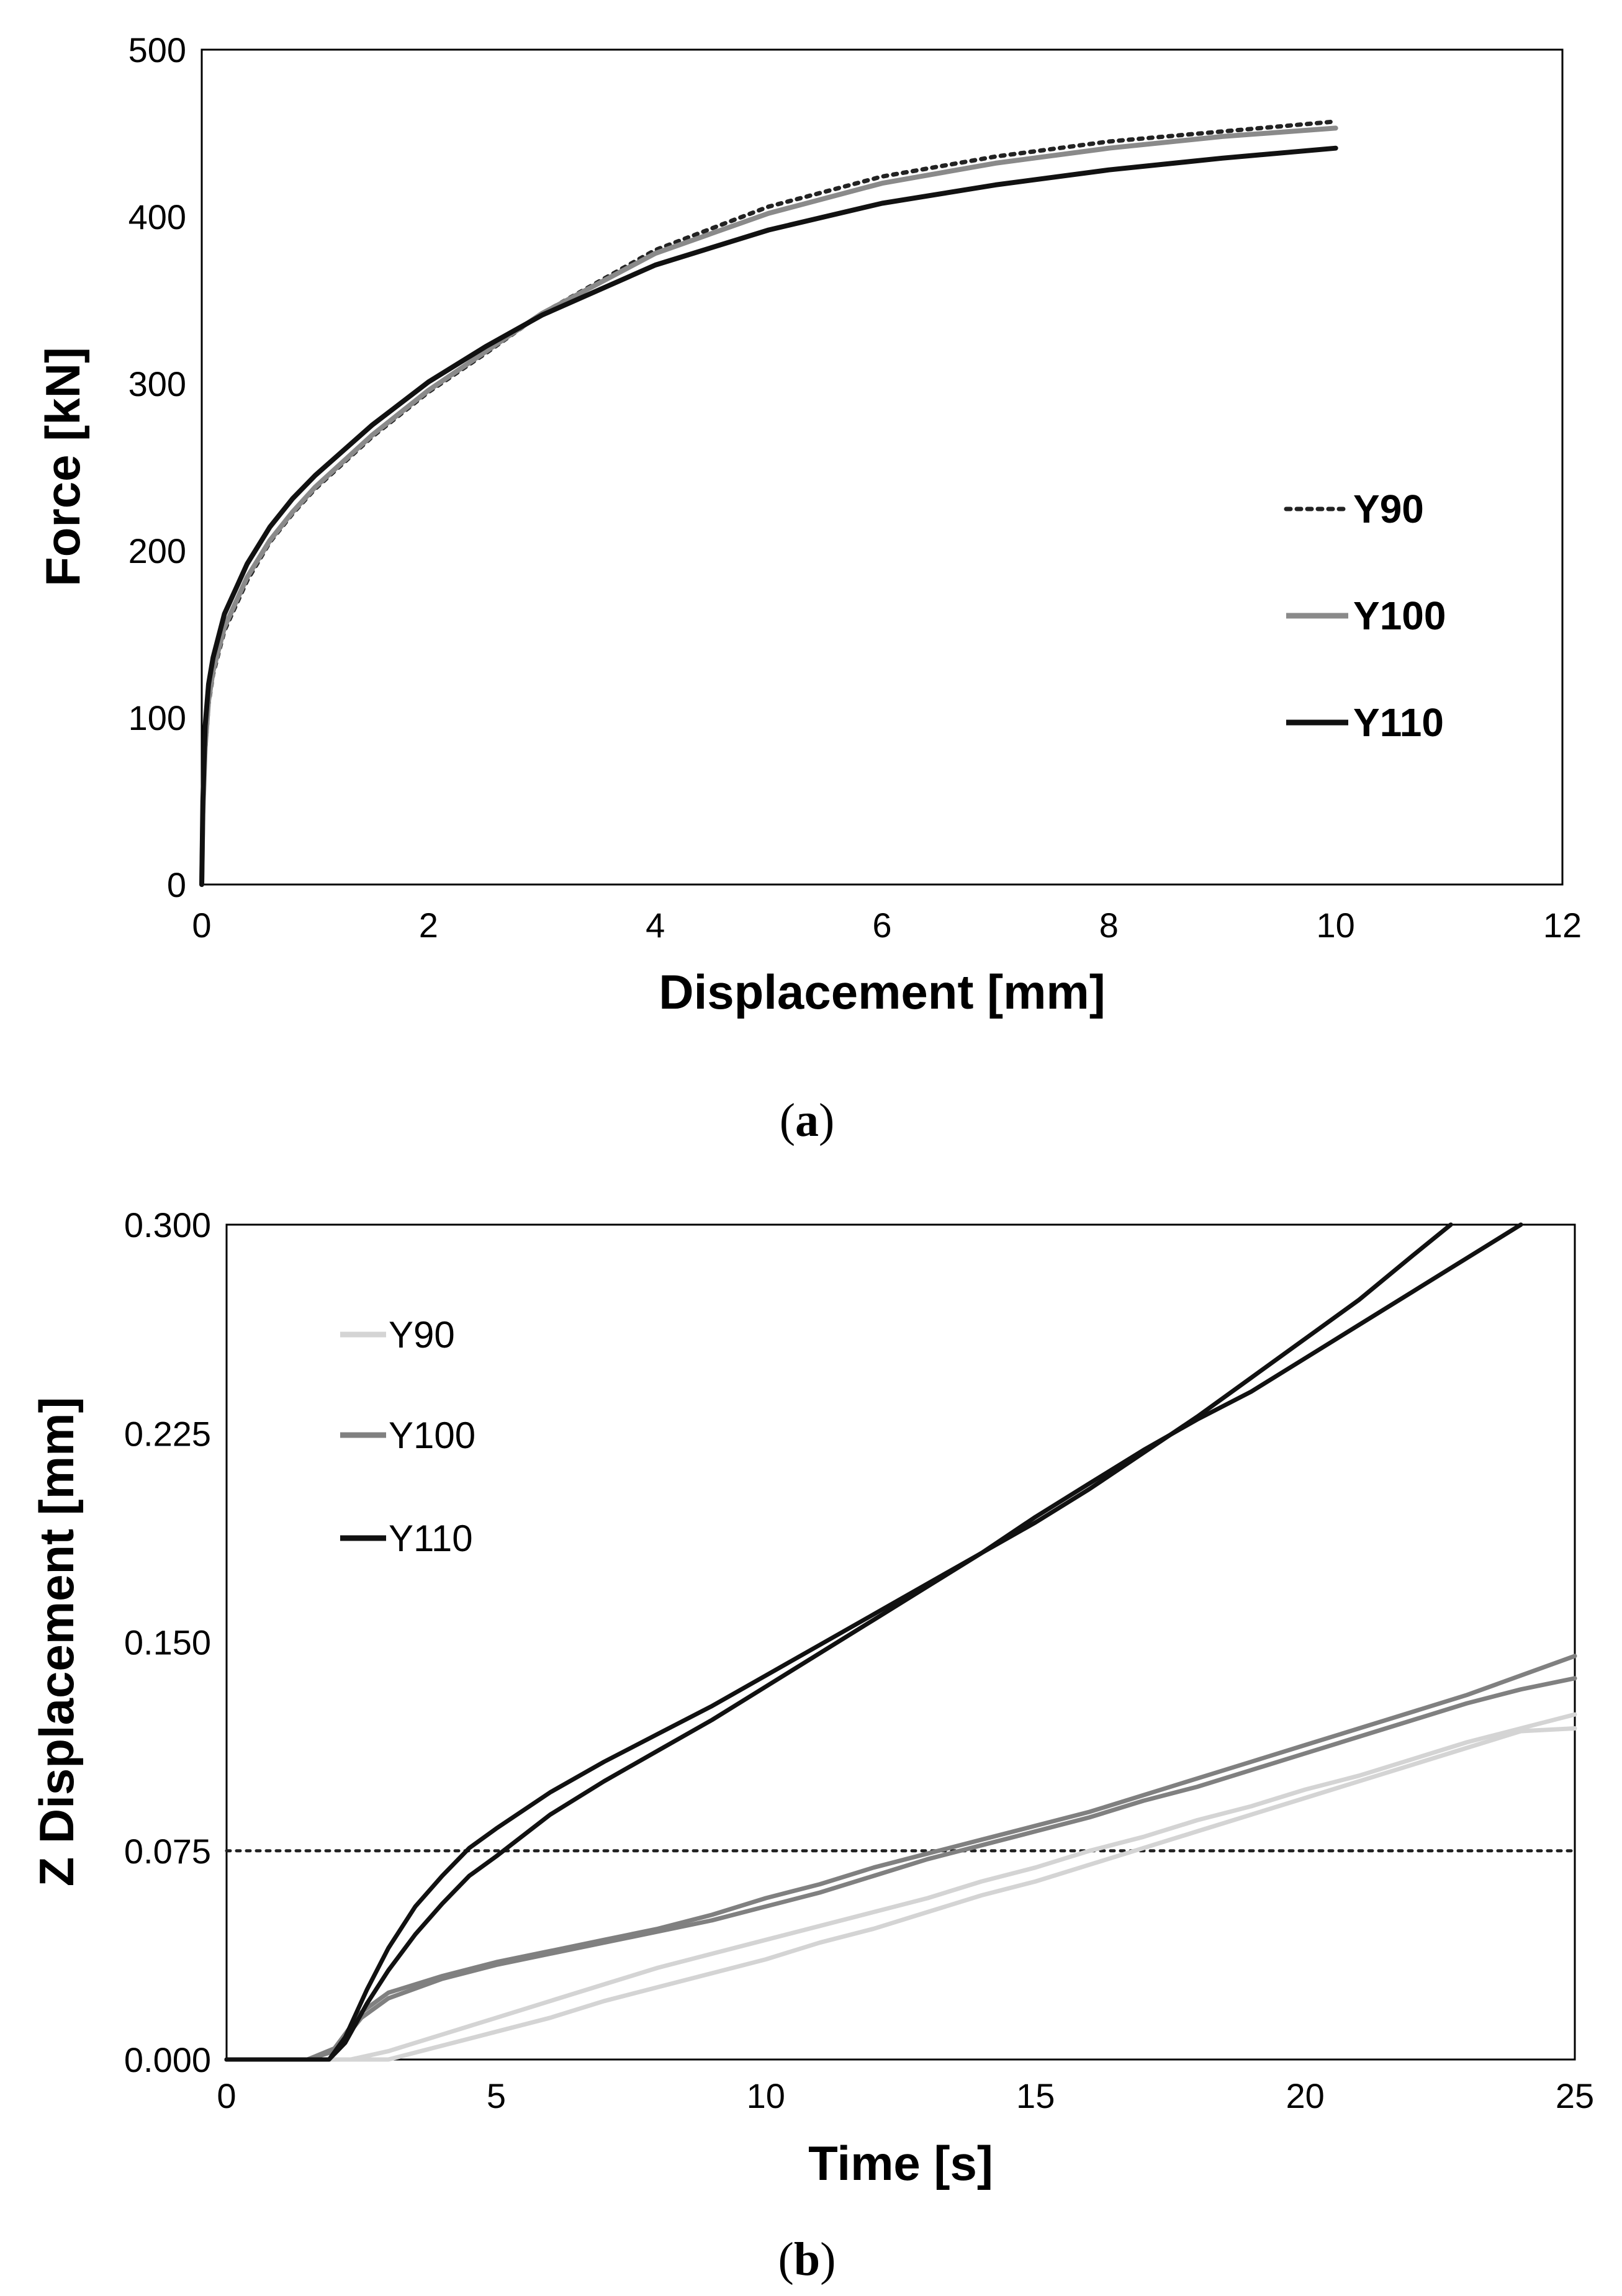  What do you see at coordinates (432, 1435) in the screenshot?
I see `legend-label-y100-b: Y100` at bounding box center [432, 1435].